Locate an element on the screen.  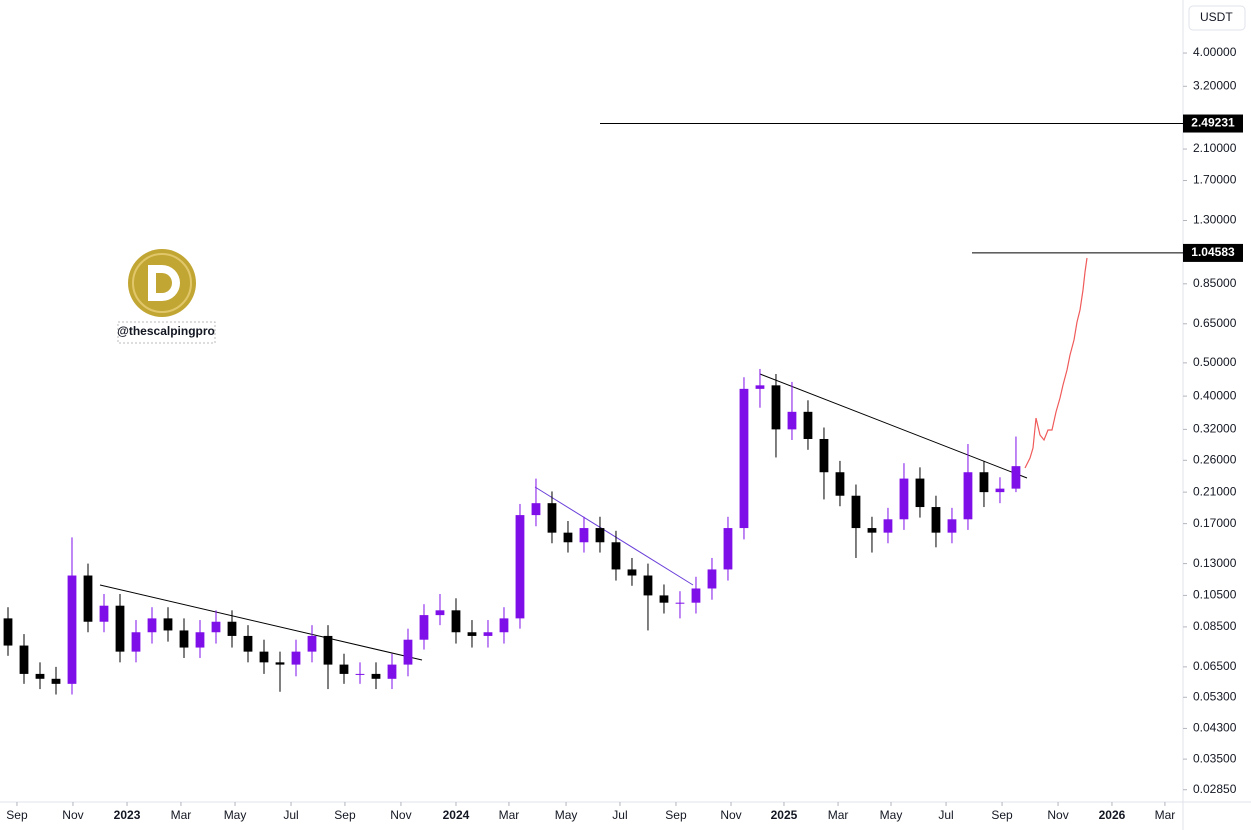
y-tick-label: 4.00000 is located at coordinates (1215, 52).